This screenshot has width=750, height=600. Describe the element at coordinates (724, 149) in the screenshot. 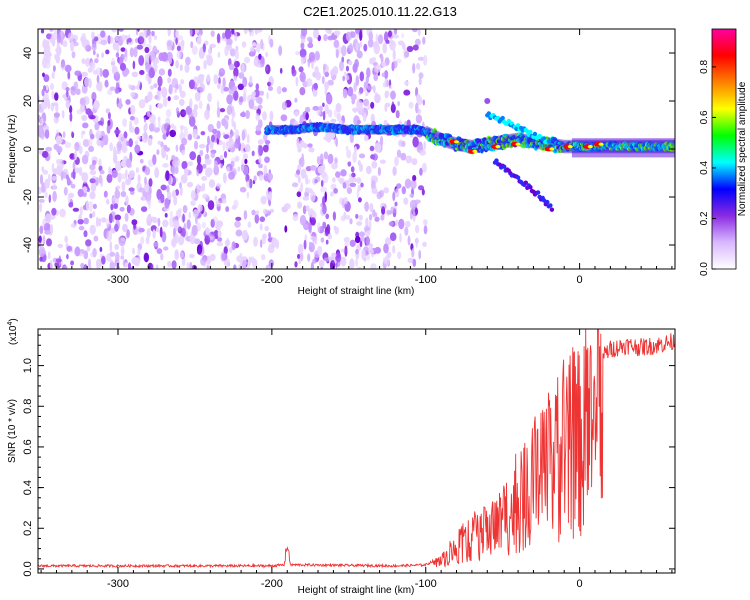

I see `colorbar-gradient` at that location.